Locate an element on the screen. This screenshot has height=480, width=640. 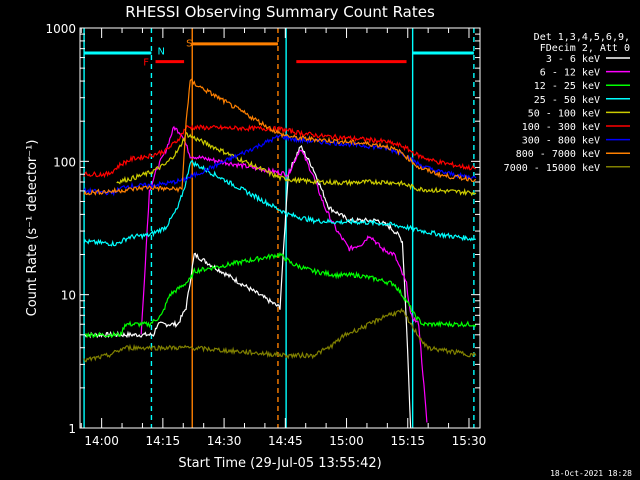
legend-label: 6 - 12 keV is located at coordinates (570, 73).